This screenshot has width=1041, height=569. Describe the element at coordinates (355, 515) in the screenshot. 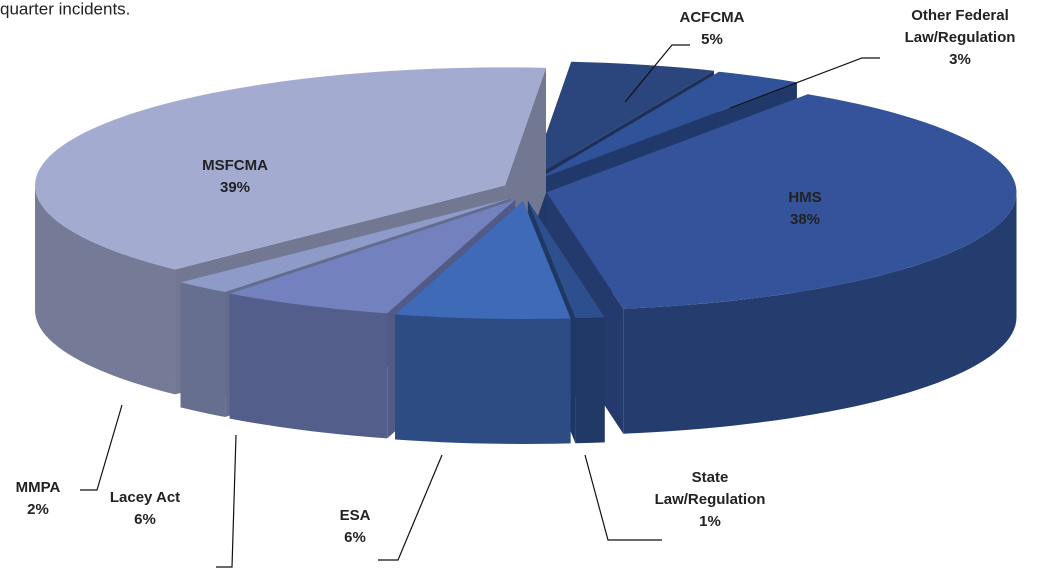

I see `category-label: ESA` at that location.